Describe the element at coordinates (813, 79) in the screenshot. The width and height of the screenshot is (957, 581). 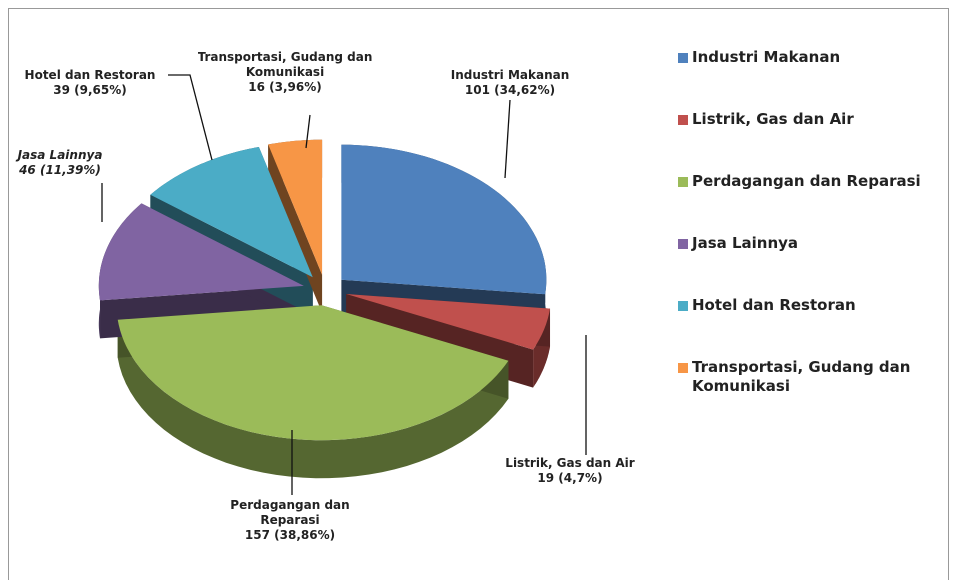
I see `legend-item: Industri Makanan` at that location.